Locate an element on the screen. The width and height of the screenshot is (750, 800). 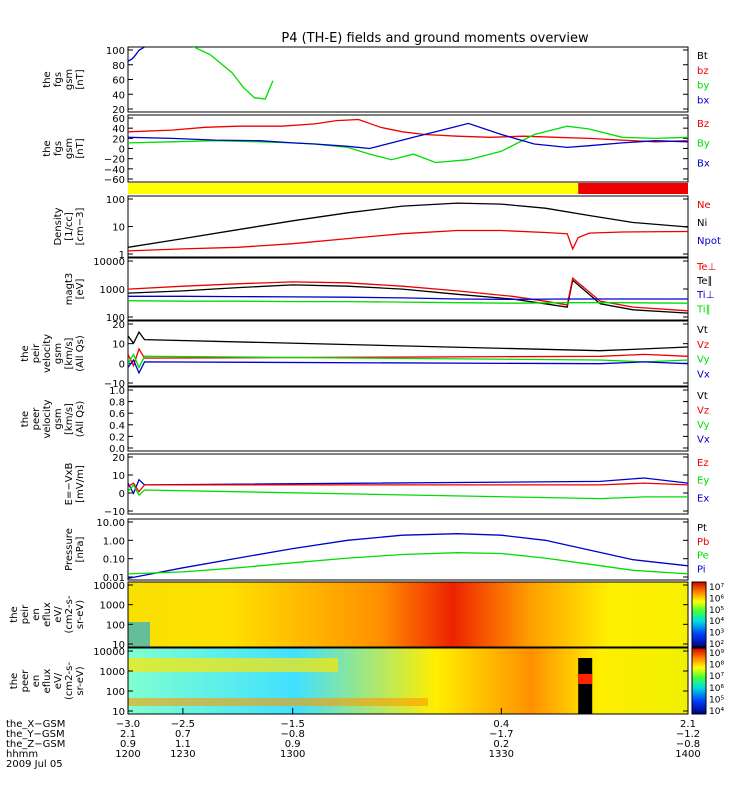
x-row-value: −1.2 is located at coordinates (688, 734).